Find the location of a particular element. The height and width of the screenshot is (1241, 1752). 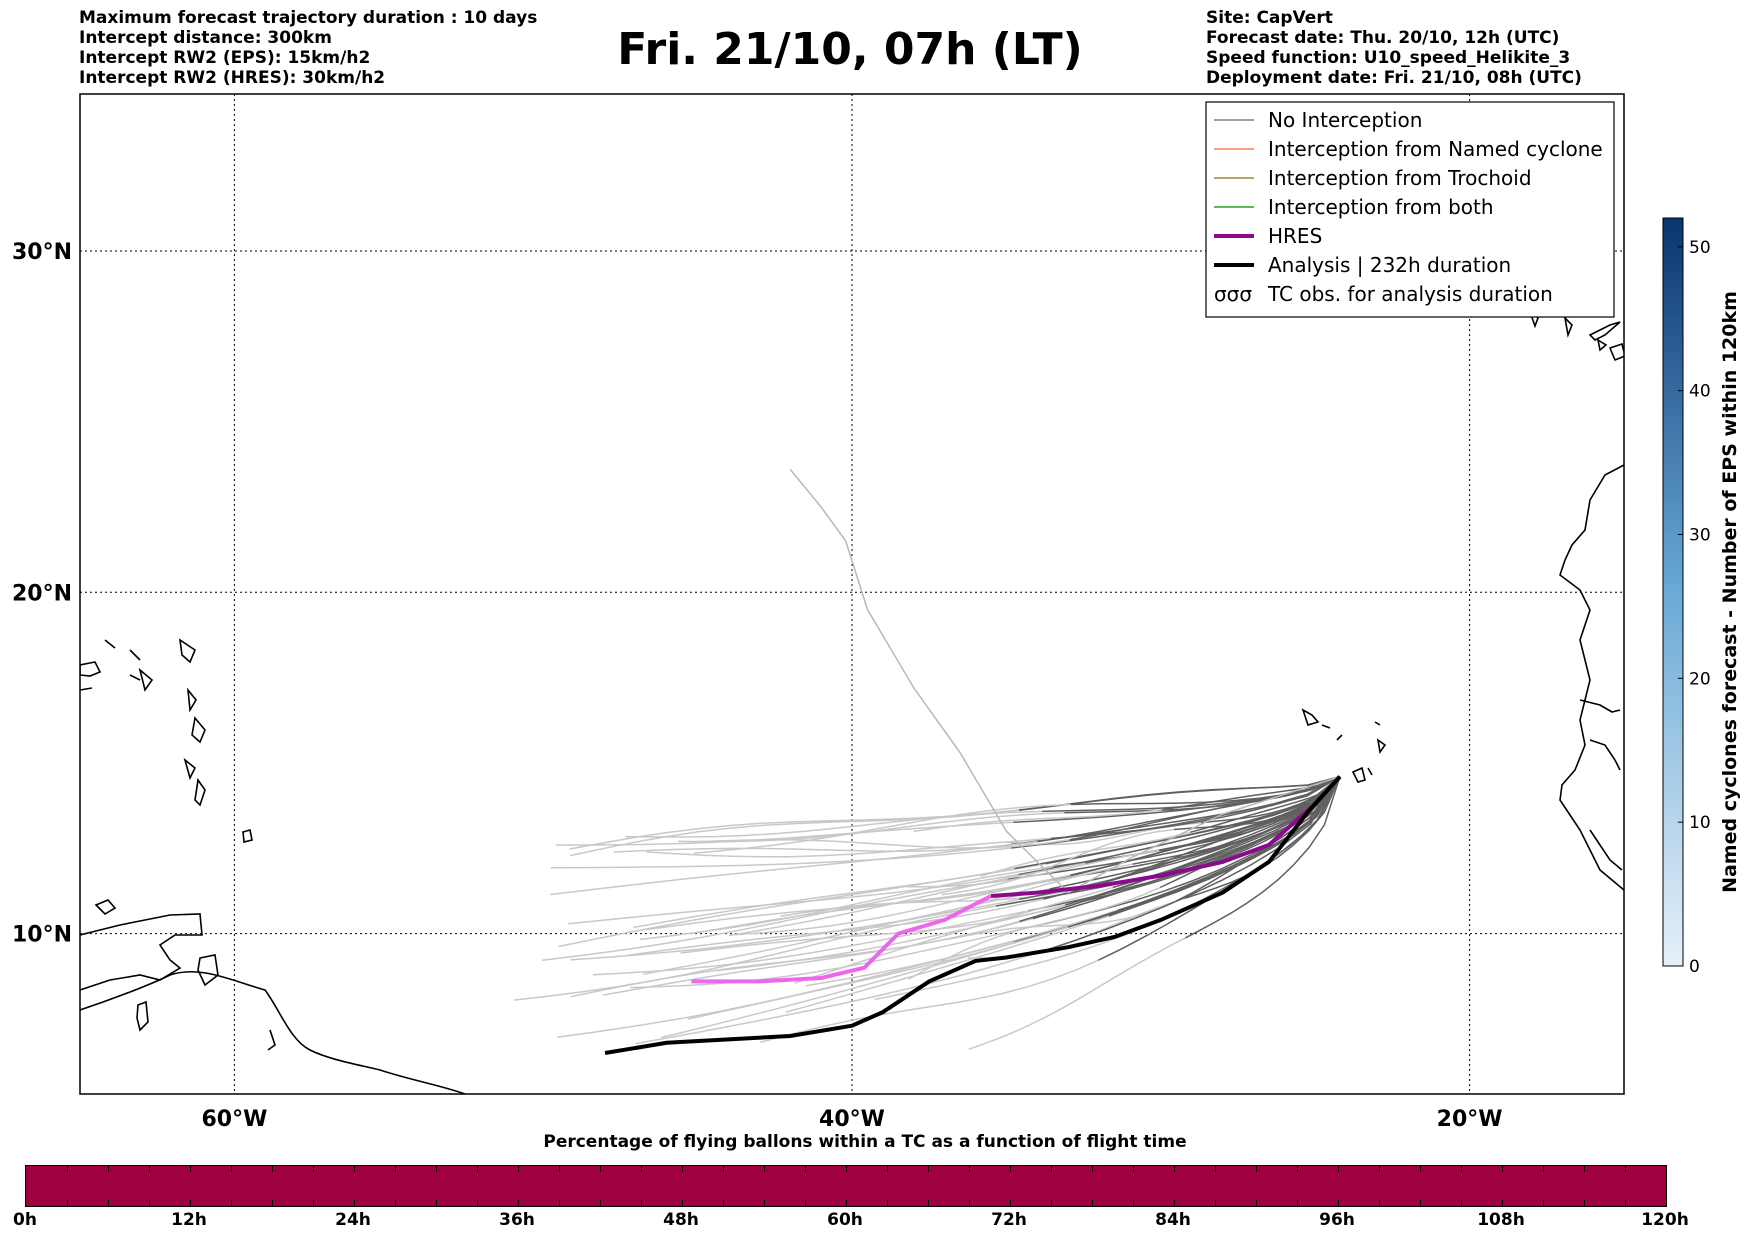

island-tobago is located at coordinates (142, 1016).